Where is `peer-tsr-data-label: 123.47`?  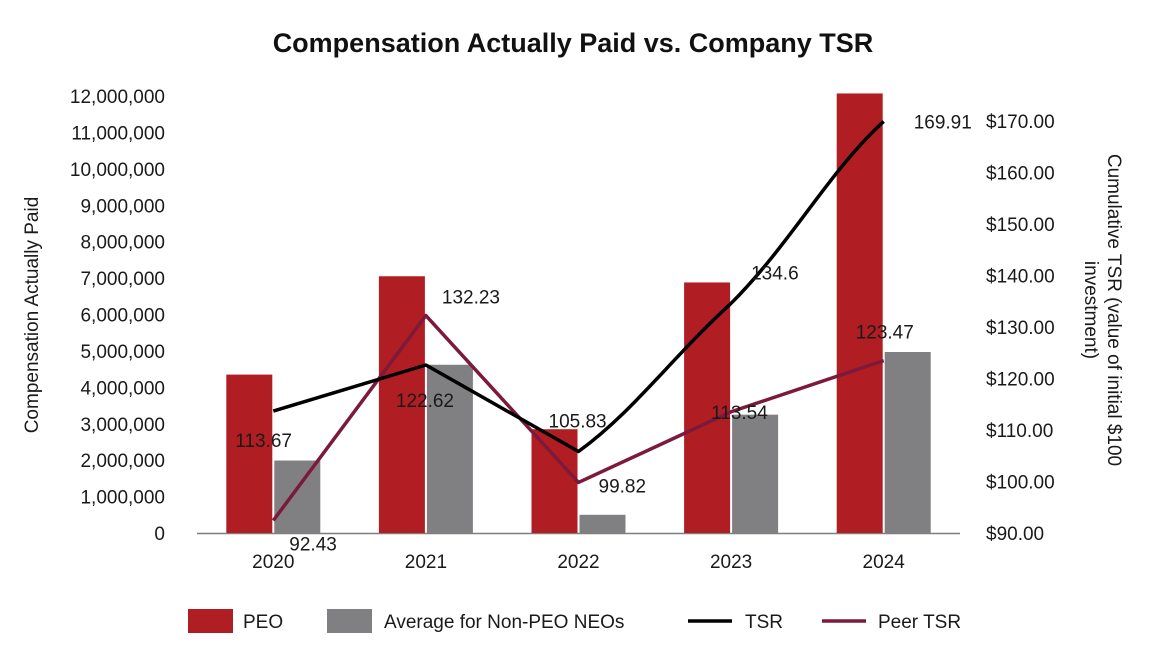 peer-tsr-data-label: 123.47 is located at coordinates (885, 333).